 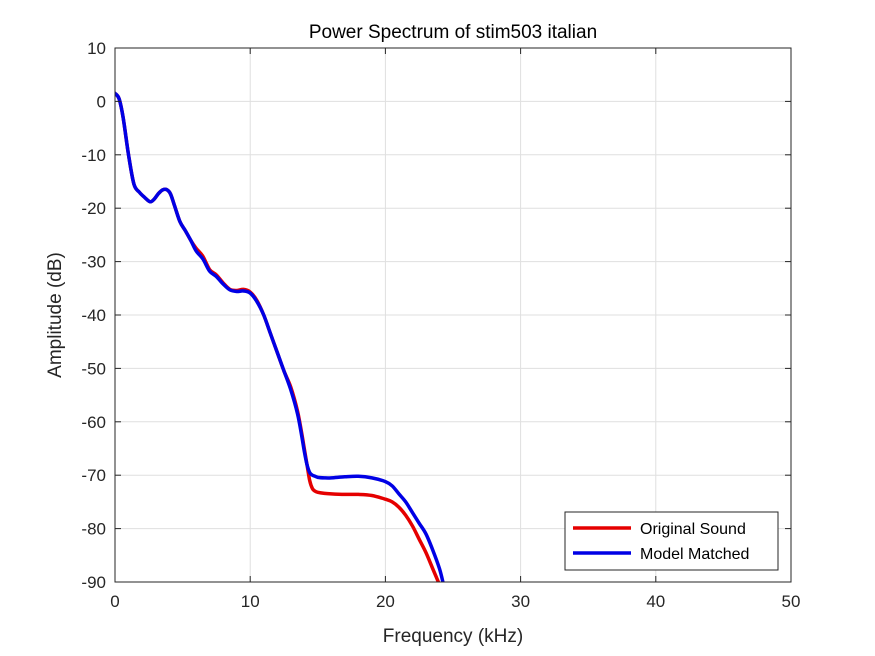 What do you see at coordinates (55, 315) in the screenshot?
I see `y-axis-label: Amplitude (dB)` at bounding box center [55, 315].